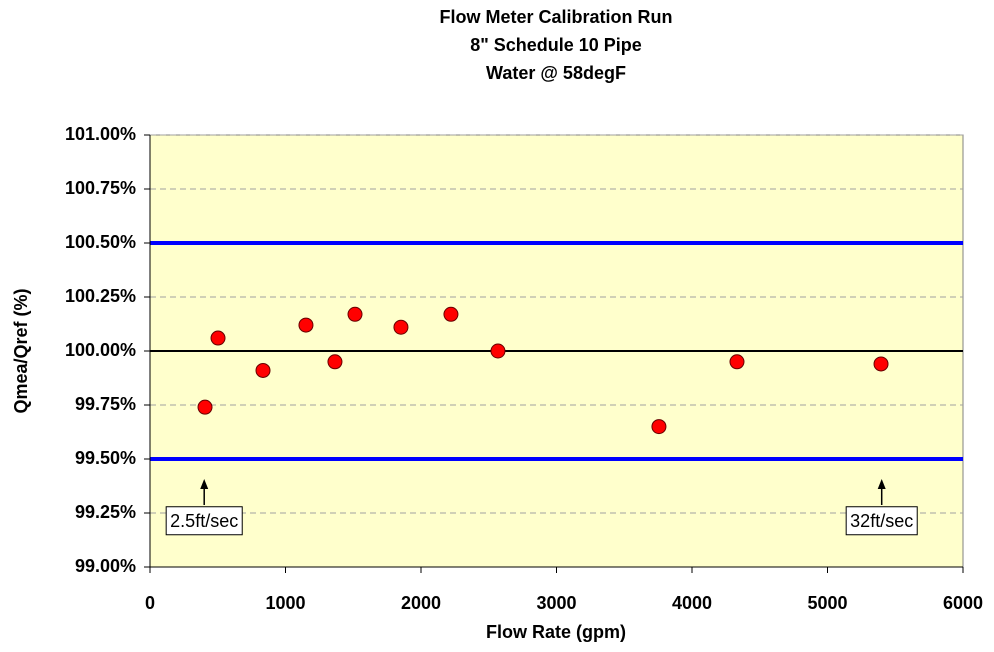 The image size is (994, 652). Describe the element at coordinates (21, 350) in the screenshot. I see `y-axis-label: Qmea/Qref (%)` at that location.